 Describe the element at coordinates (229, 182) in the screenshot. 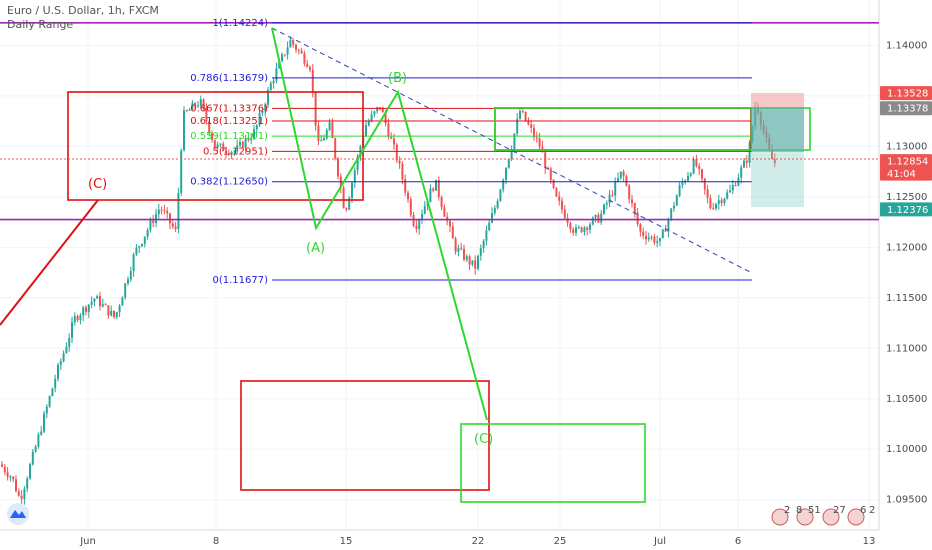

I see `fib-level-label: 0.382(1.12650)` at that location.